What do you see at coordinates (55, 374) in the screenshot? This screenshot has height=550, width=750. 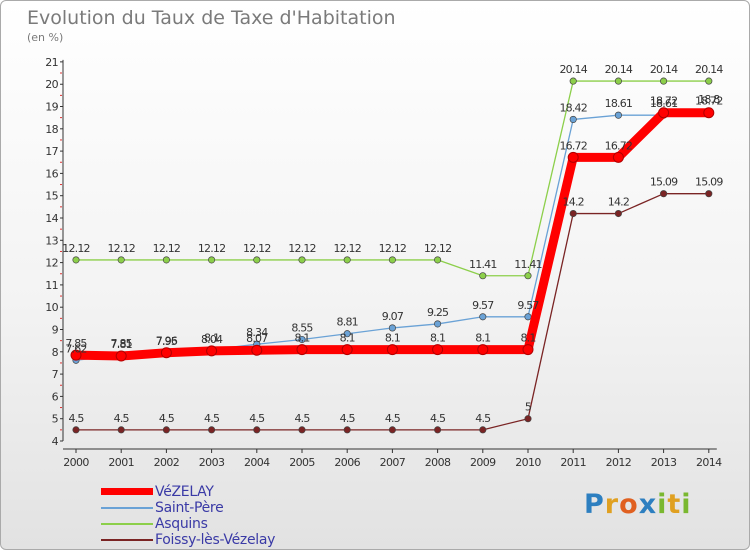 I see `y-tick-label: 7` at bounding box center [55, 374].